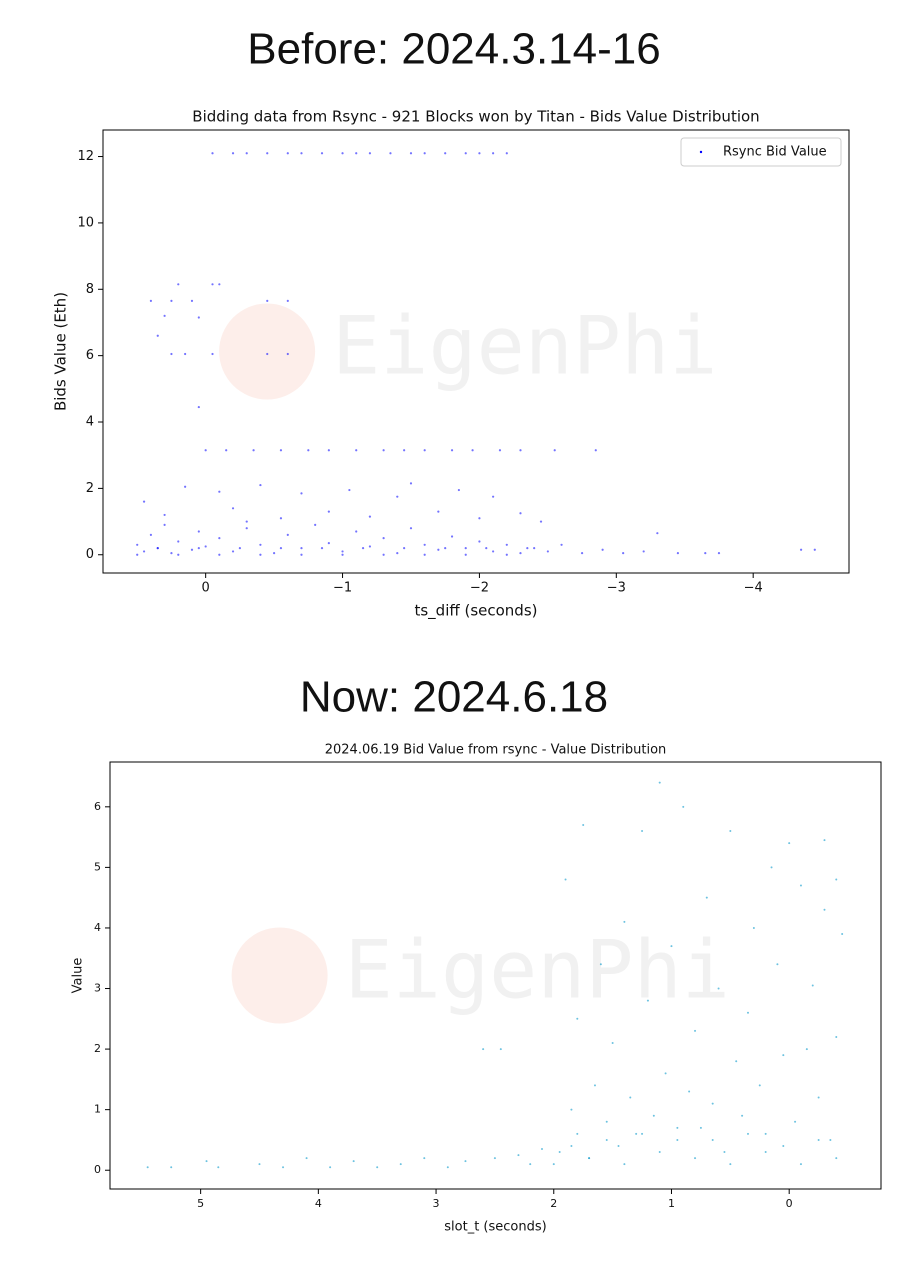 Image resolution: width=908 pixels, height=1261 pixels. I want to click on x-tick-label: −3, so click(616, 588).